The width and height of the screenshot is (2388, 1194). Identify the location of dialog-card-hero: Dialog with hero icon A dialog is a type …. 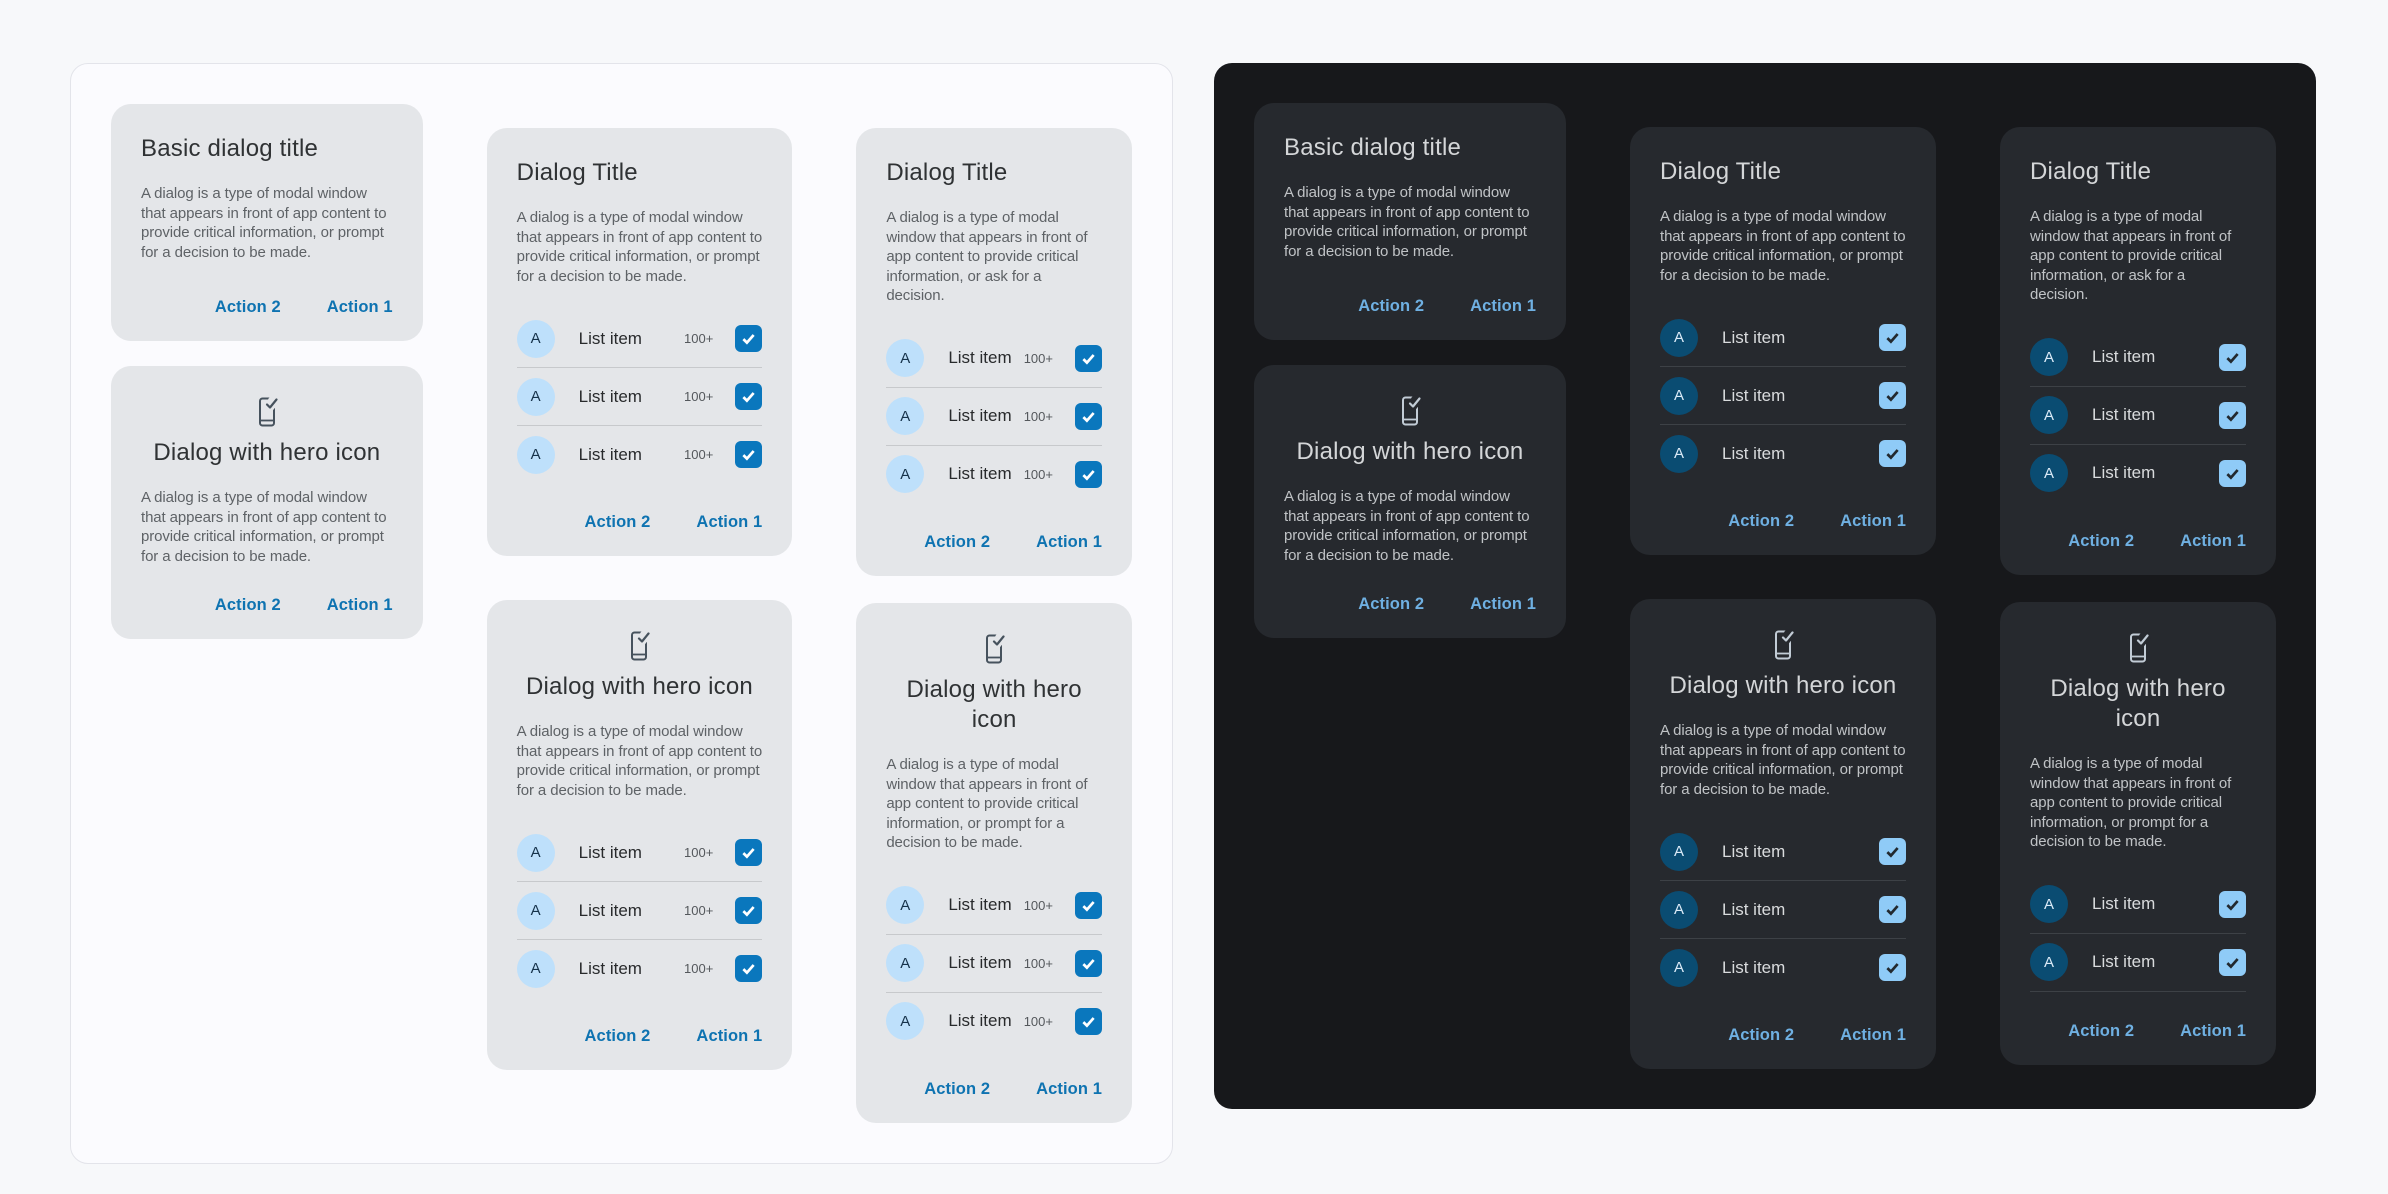
(1410, 502).